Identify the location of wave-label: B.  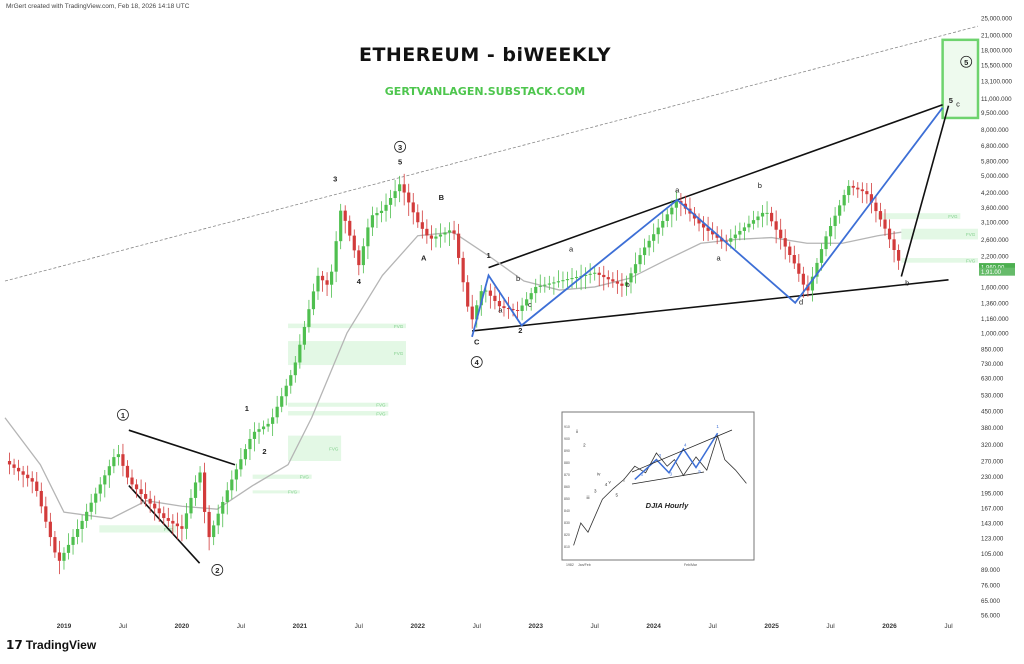
(442, 197).